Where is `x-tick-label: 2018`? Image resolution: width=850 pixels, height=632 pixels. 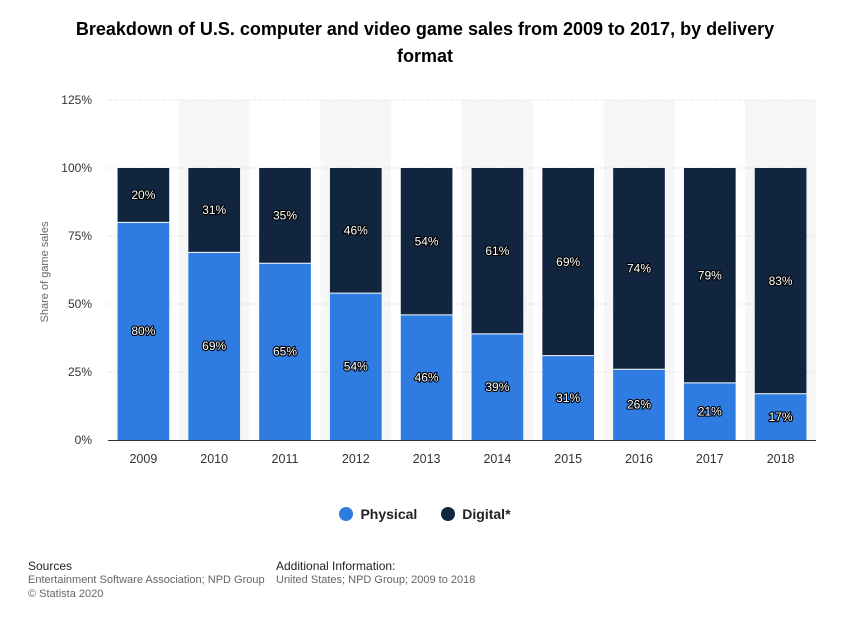 x-tick-label: 2018 is located at coordinates (781, 459).